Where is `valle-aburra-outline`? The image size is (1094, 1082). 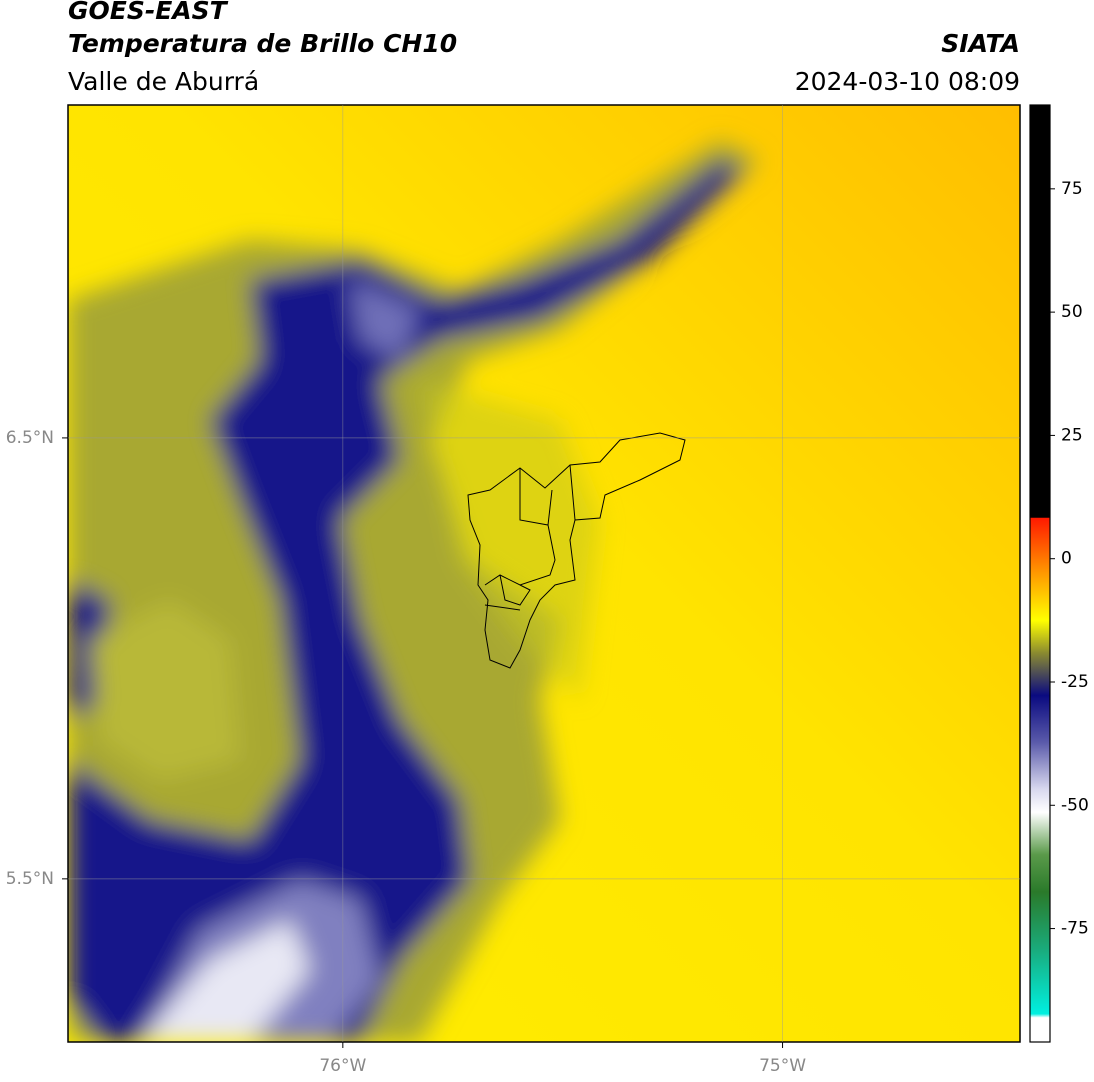 valle-aburra-outline is located at coordinates (576, 550).